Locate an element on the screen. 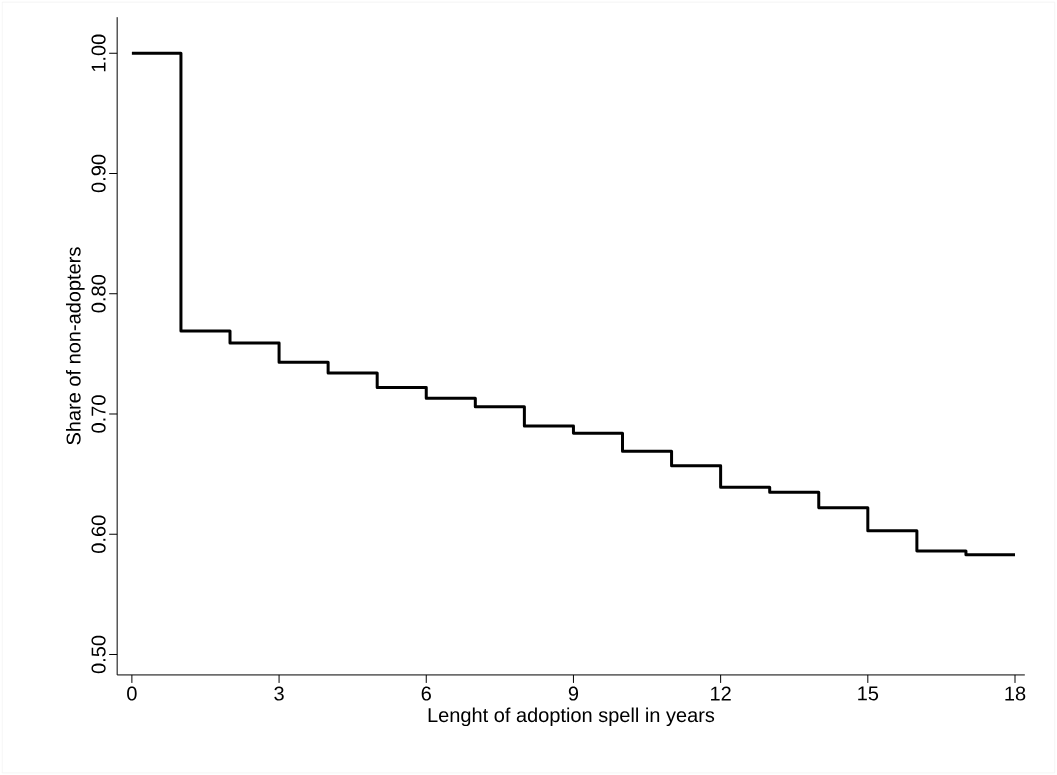 The image size is (1057, 775). x-tick-label: 0 is located at coordinates (132, 693).